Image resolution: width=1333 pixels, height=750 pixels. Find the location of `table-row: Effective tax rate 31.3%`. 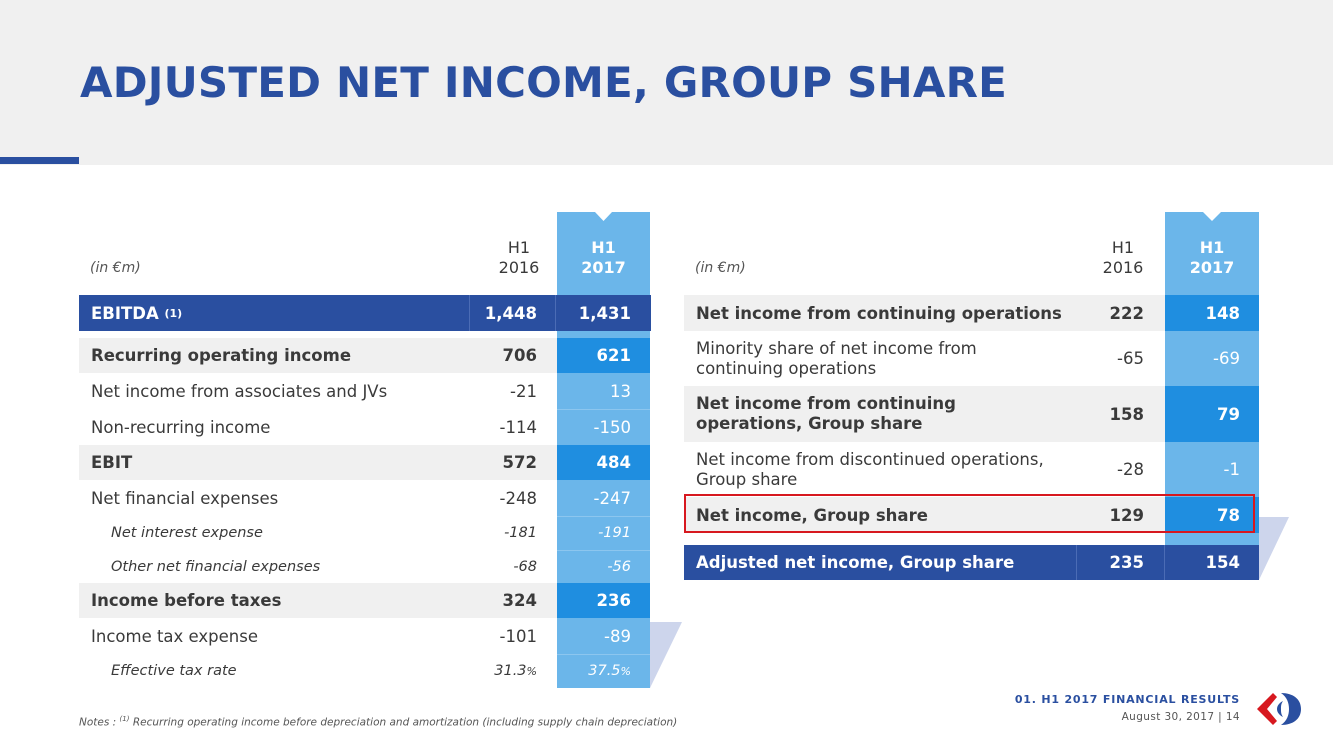

table-row: Effective tax rate 31.3% is located at coordinates (318, 671).